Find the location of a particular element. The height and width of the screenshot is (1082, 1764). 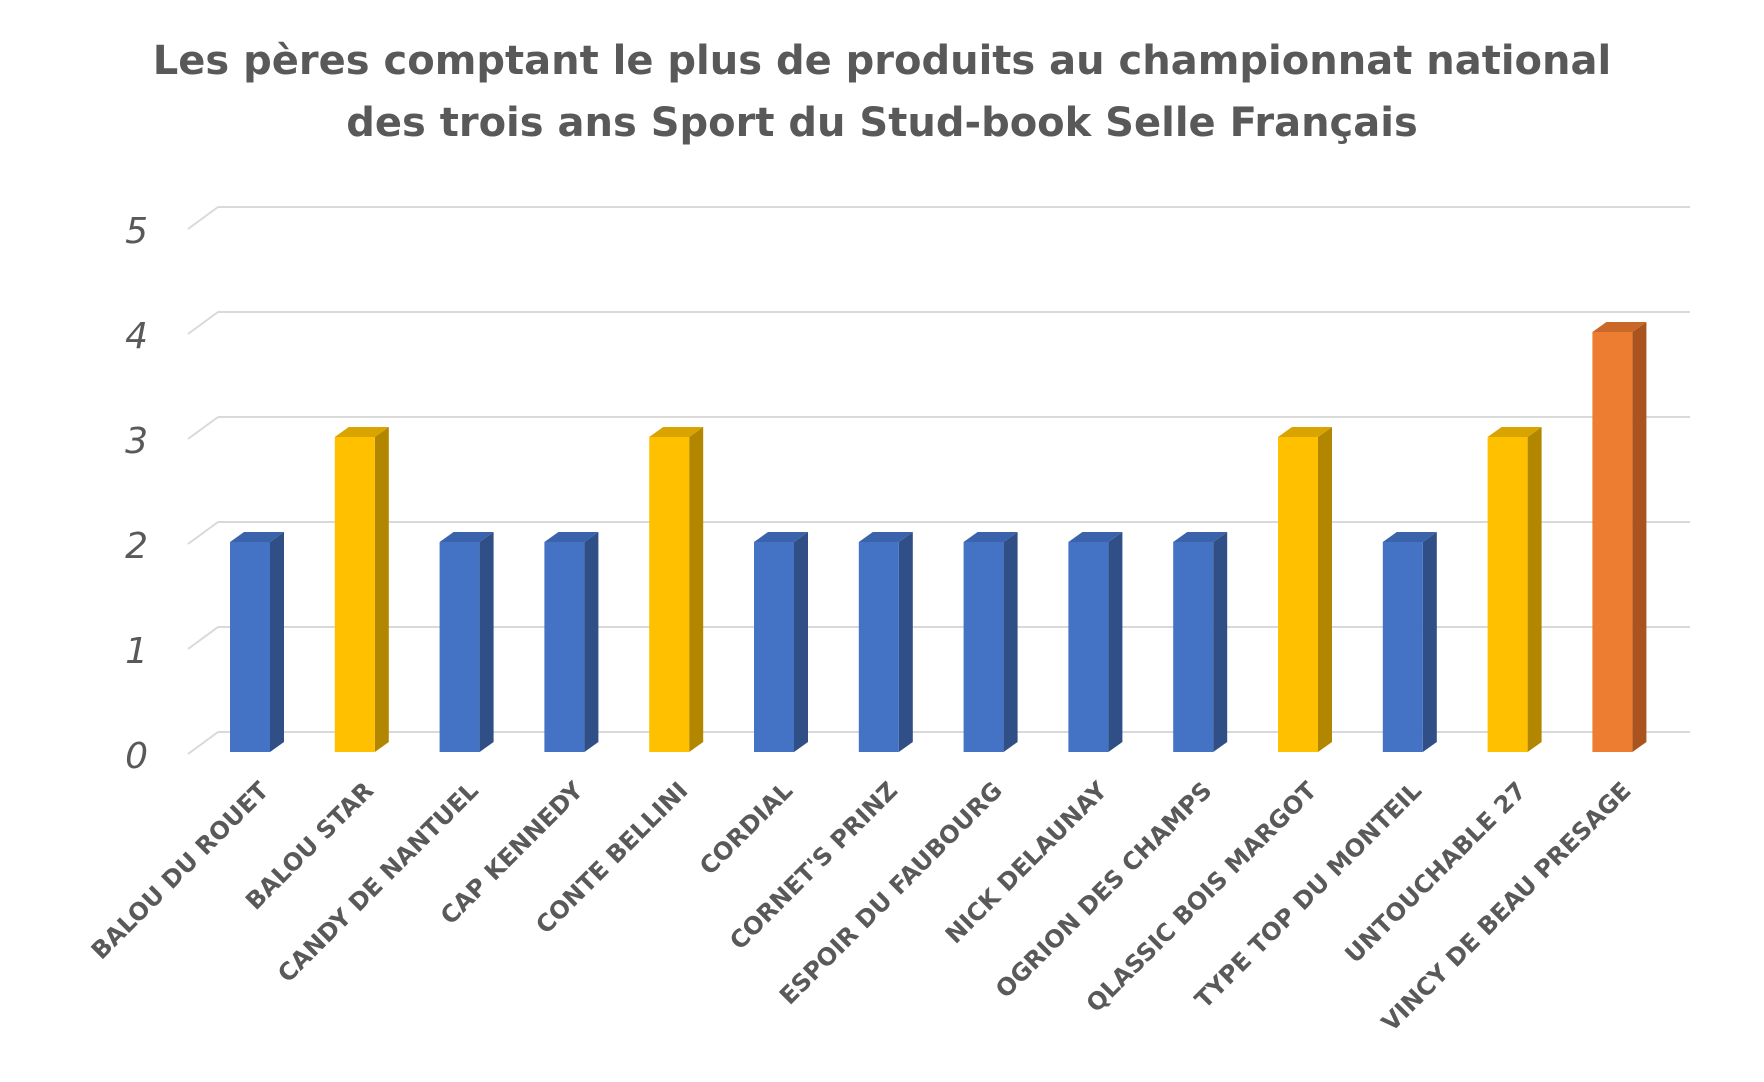

x-tick-label: ESPOIR DU FAUBOURG is located at coordinates (891, 893).